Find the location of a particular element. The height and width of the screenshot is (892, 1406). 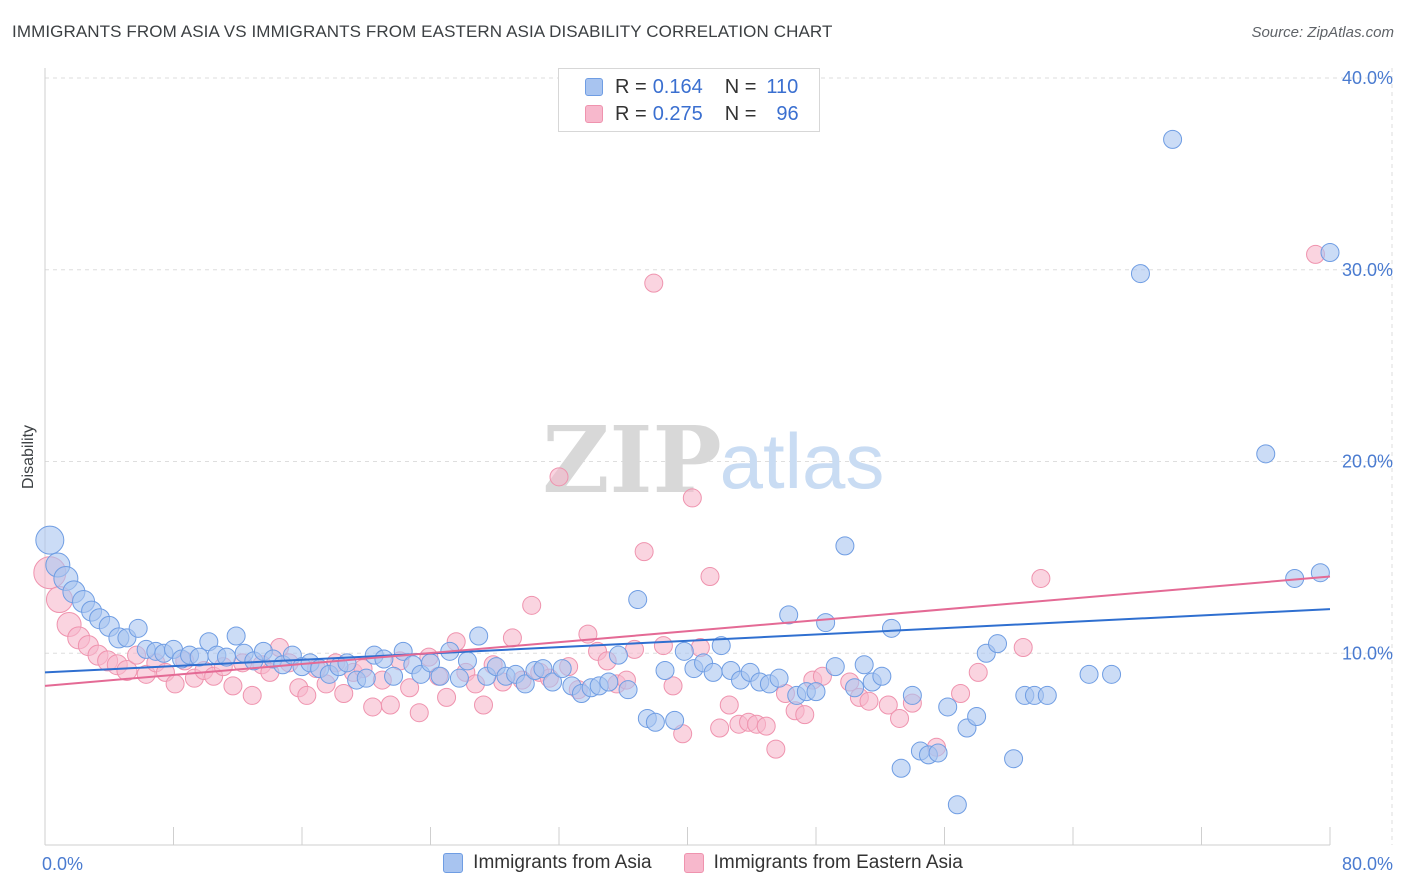

legend-item-asia: Immigrants from Asia is located at coordinates (547, 863).